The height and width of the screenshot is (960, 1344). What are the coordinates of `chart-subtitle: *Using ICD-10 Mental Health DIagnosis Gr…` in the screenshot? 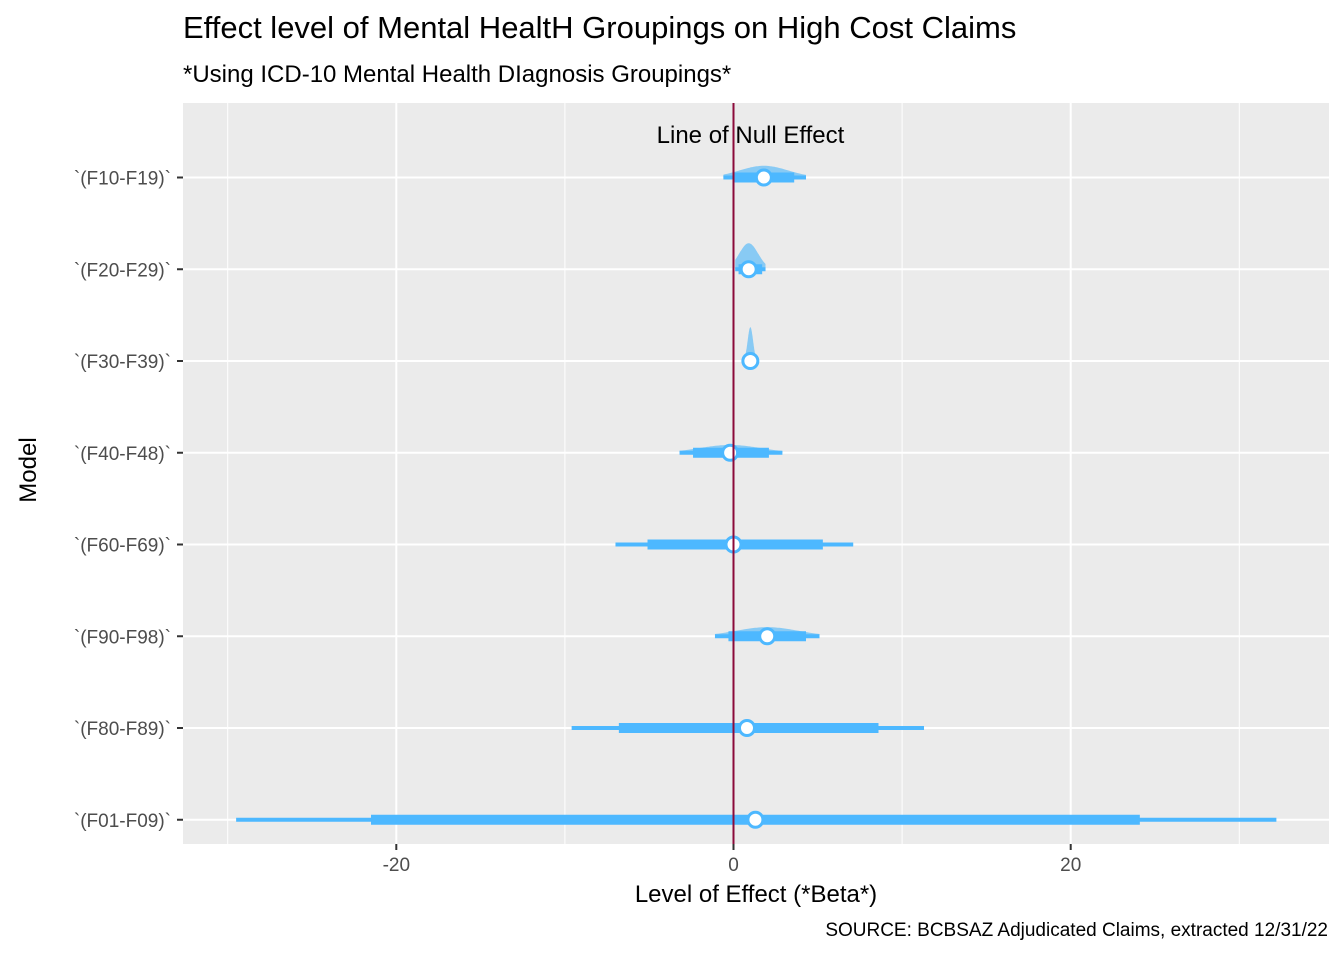 It's located at (457, 74).